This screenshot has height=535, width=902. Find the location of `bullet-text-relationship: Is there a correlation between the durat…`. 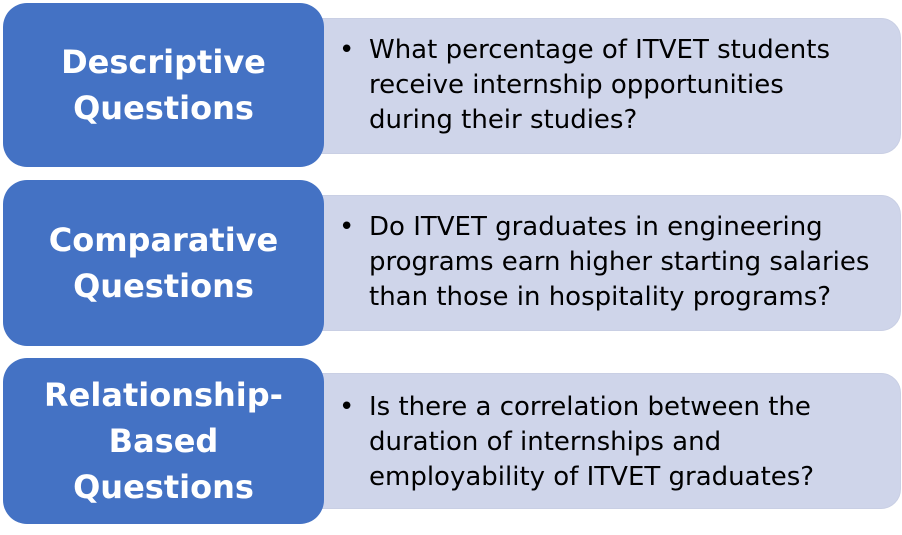

bullet-text-relationship: Is there a correlation between the durat… is located at coordinates (592, 442).